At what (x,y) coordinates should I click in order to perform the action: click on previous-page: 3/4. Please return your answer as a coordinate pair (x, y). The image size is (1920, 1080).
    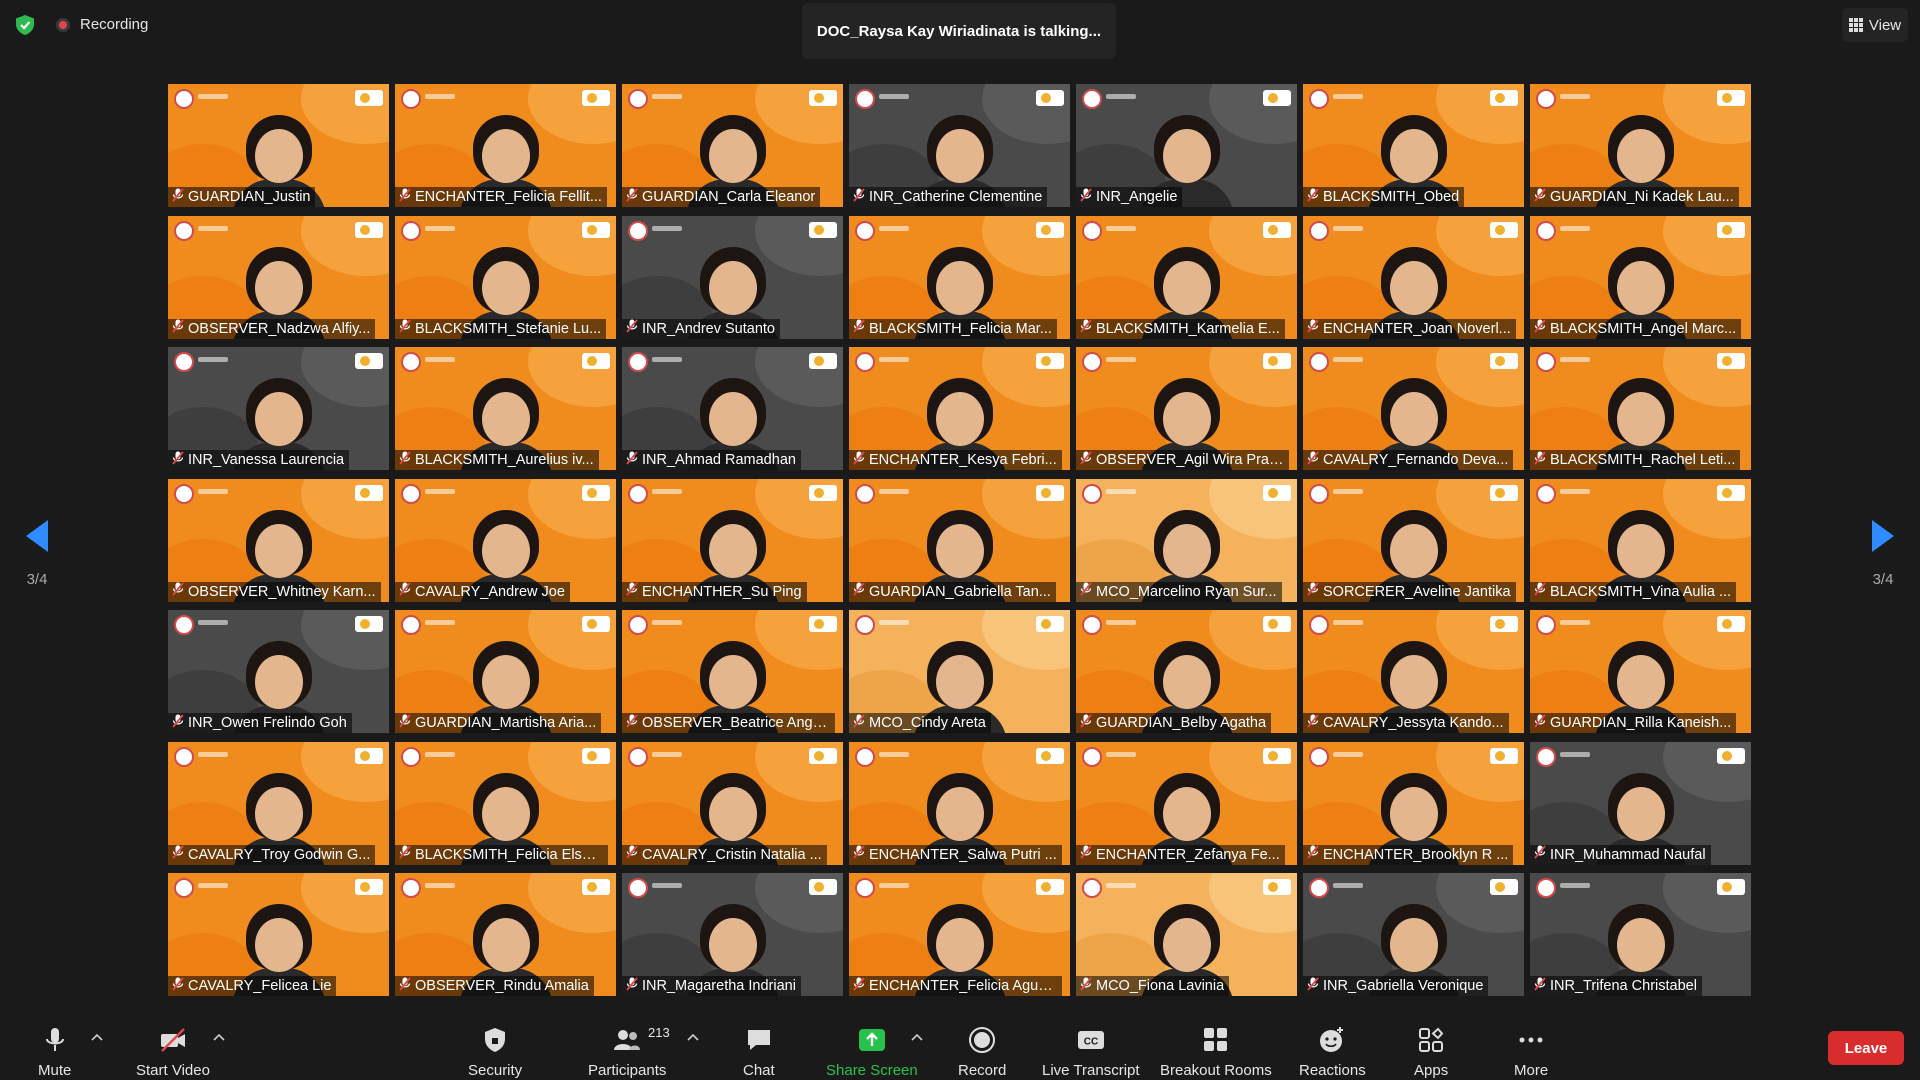
    Looking at the image, I should click on (37, 553).